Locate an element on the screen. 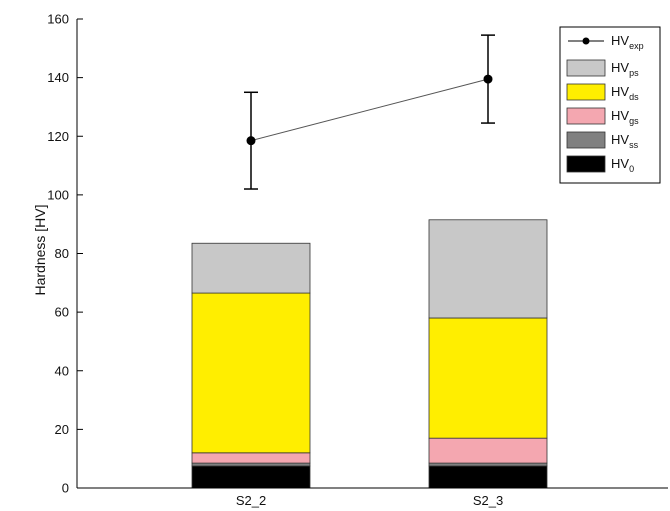 The width and height of the screenshot is (670, 511). legend-swatch-hv-exp-marker is located at coordinates (586, 41).